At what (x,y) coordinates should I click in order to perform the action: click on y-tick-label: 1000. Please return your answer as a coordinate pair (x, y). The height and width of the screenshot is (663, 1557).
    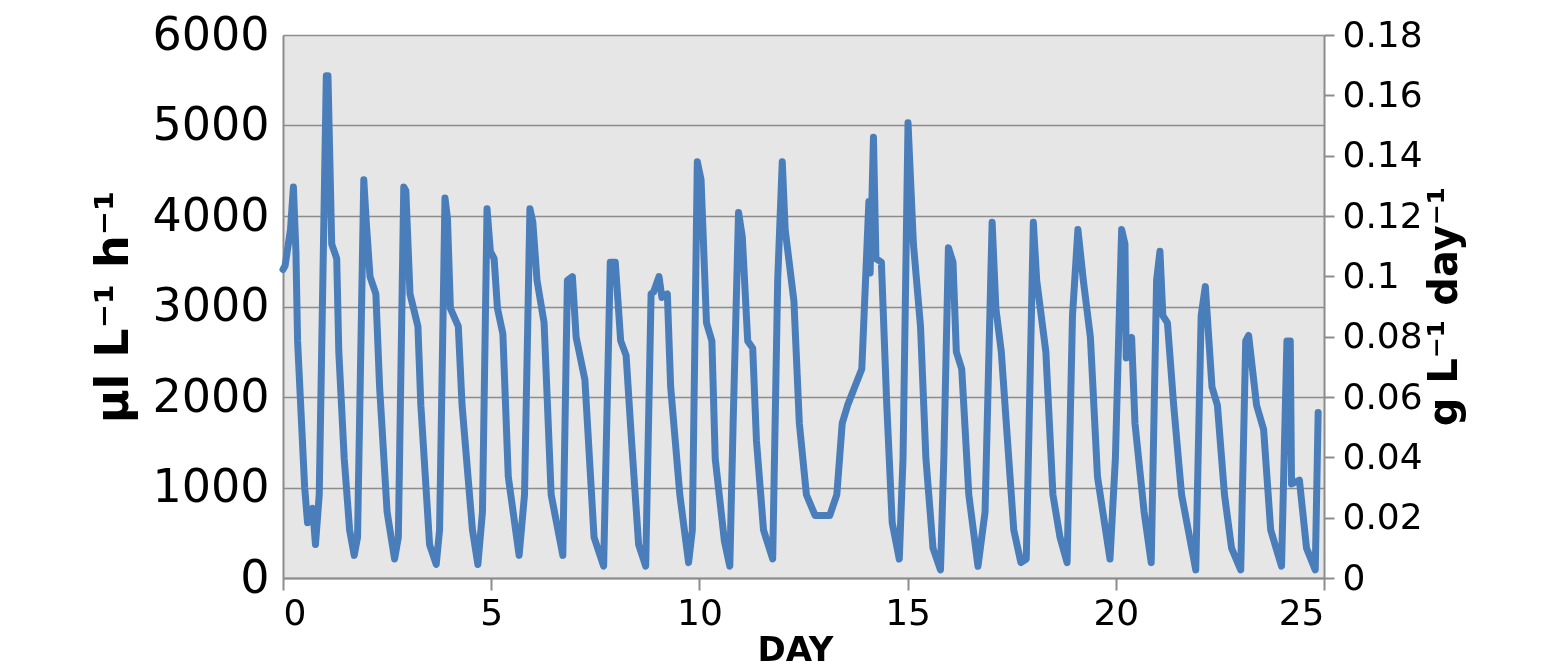
    Looking at the image, I should click on (211, 486).